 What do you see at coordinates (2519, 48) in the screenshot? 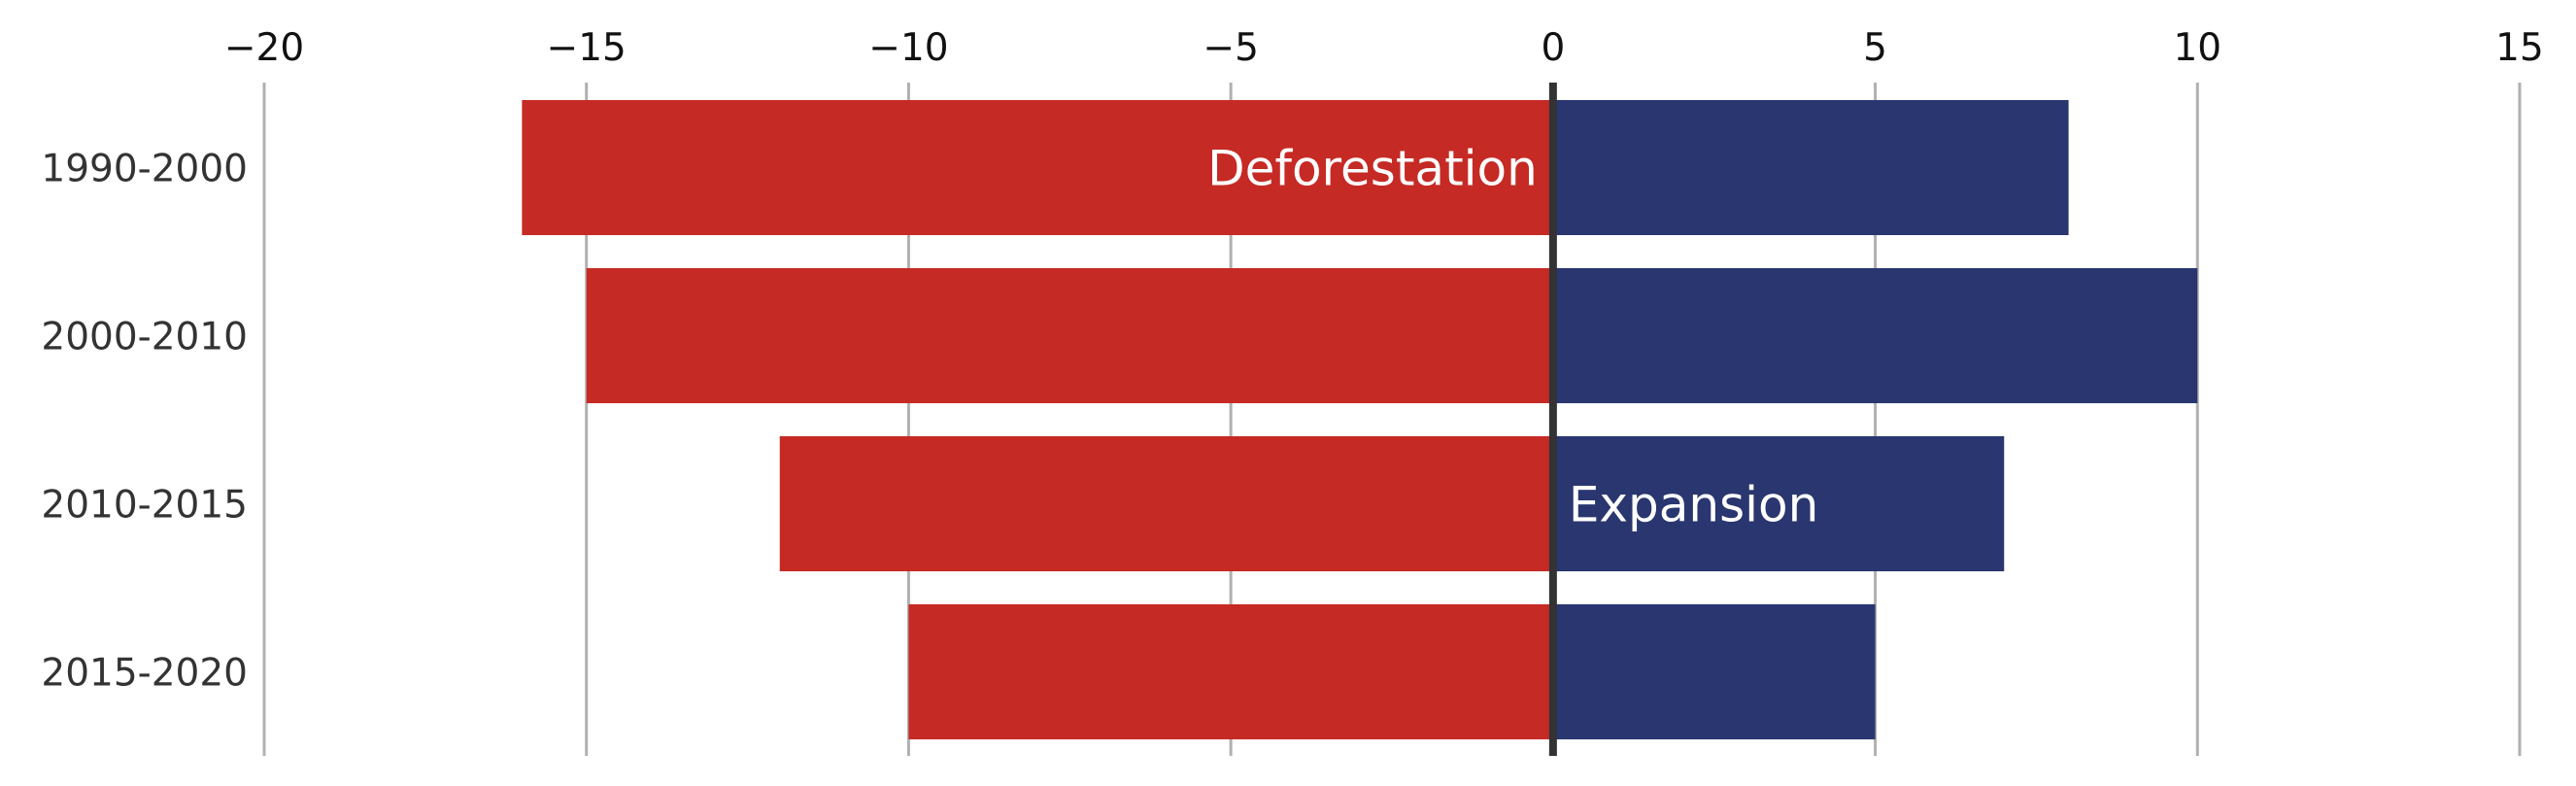
I see `x-tick-label: 15` at bounding box center [2519, 48].